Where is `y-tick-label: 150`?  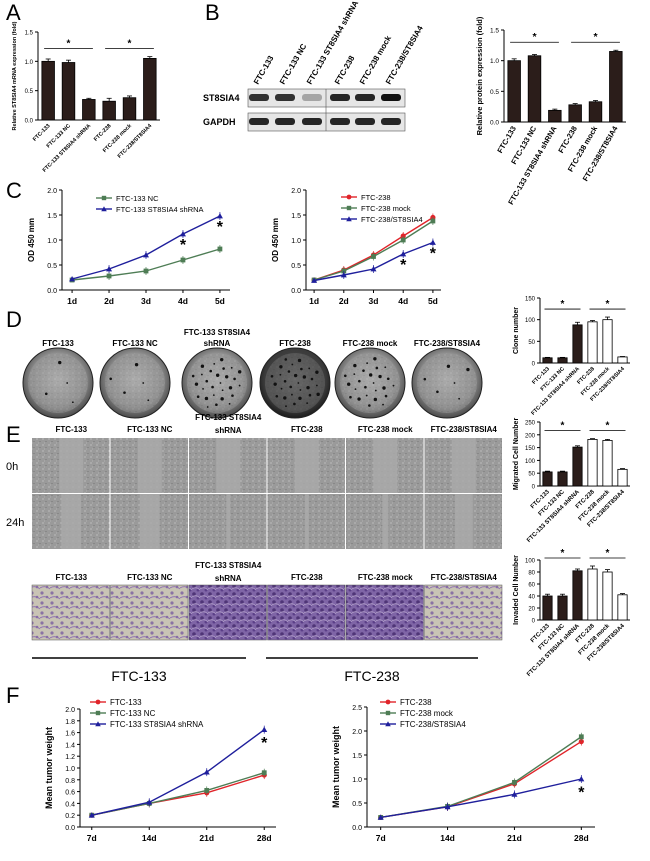
y-tick-label: 150 is located at coordinates (530, 300).